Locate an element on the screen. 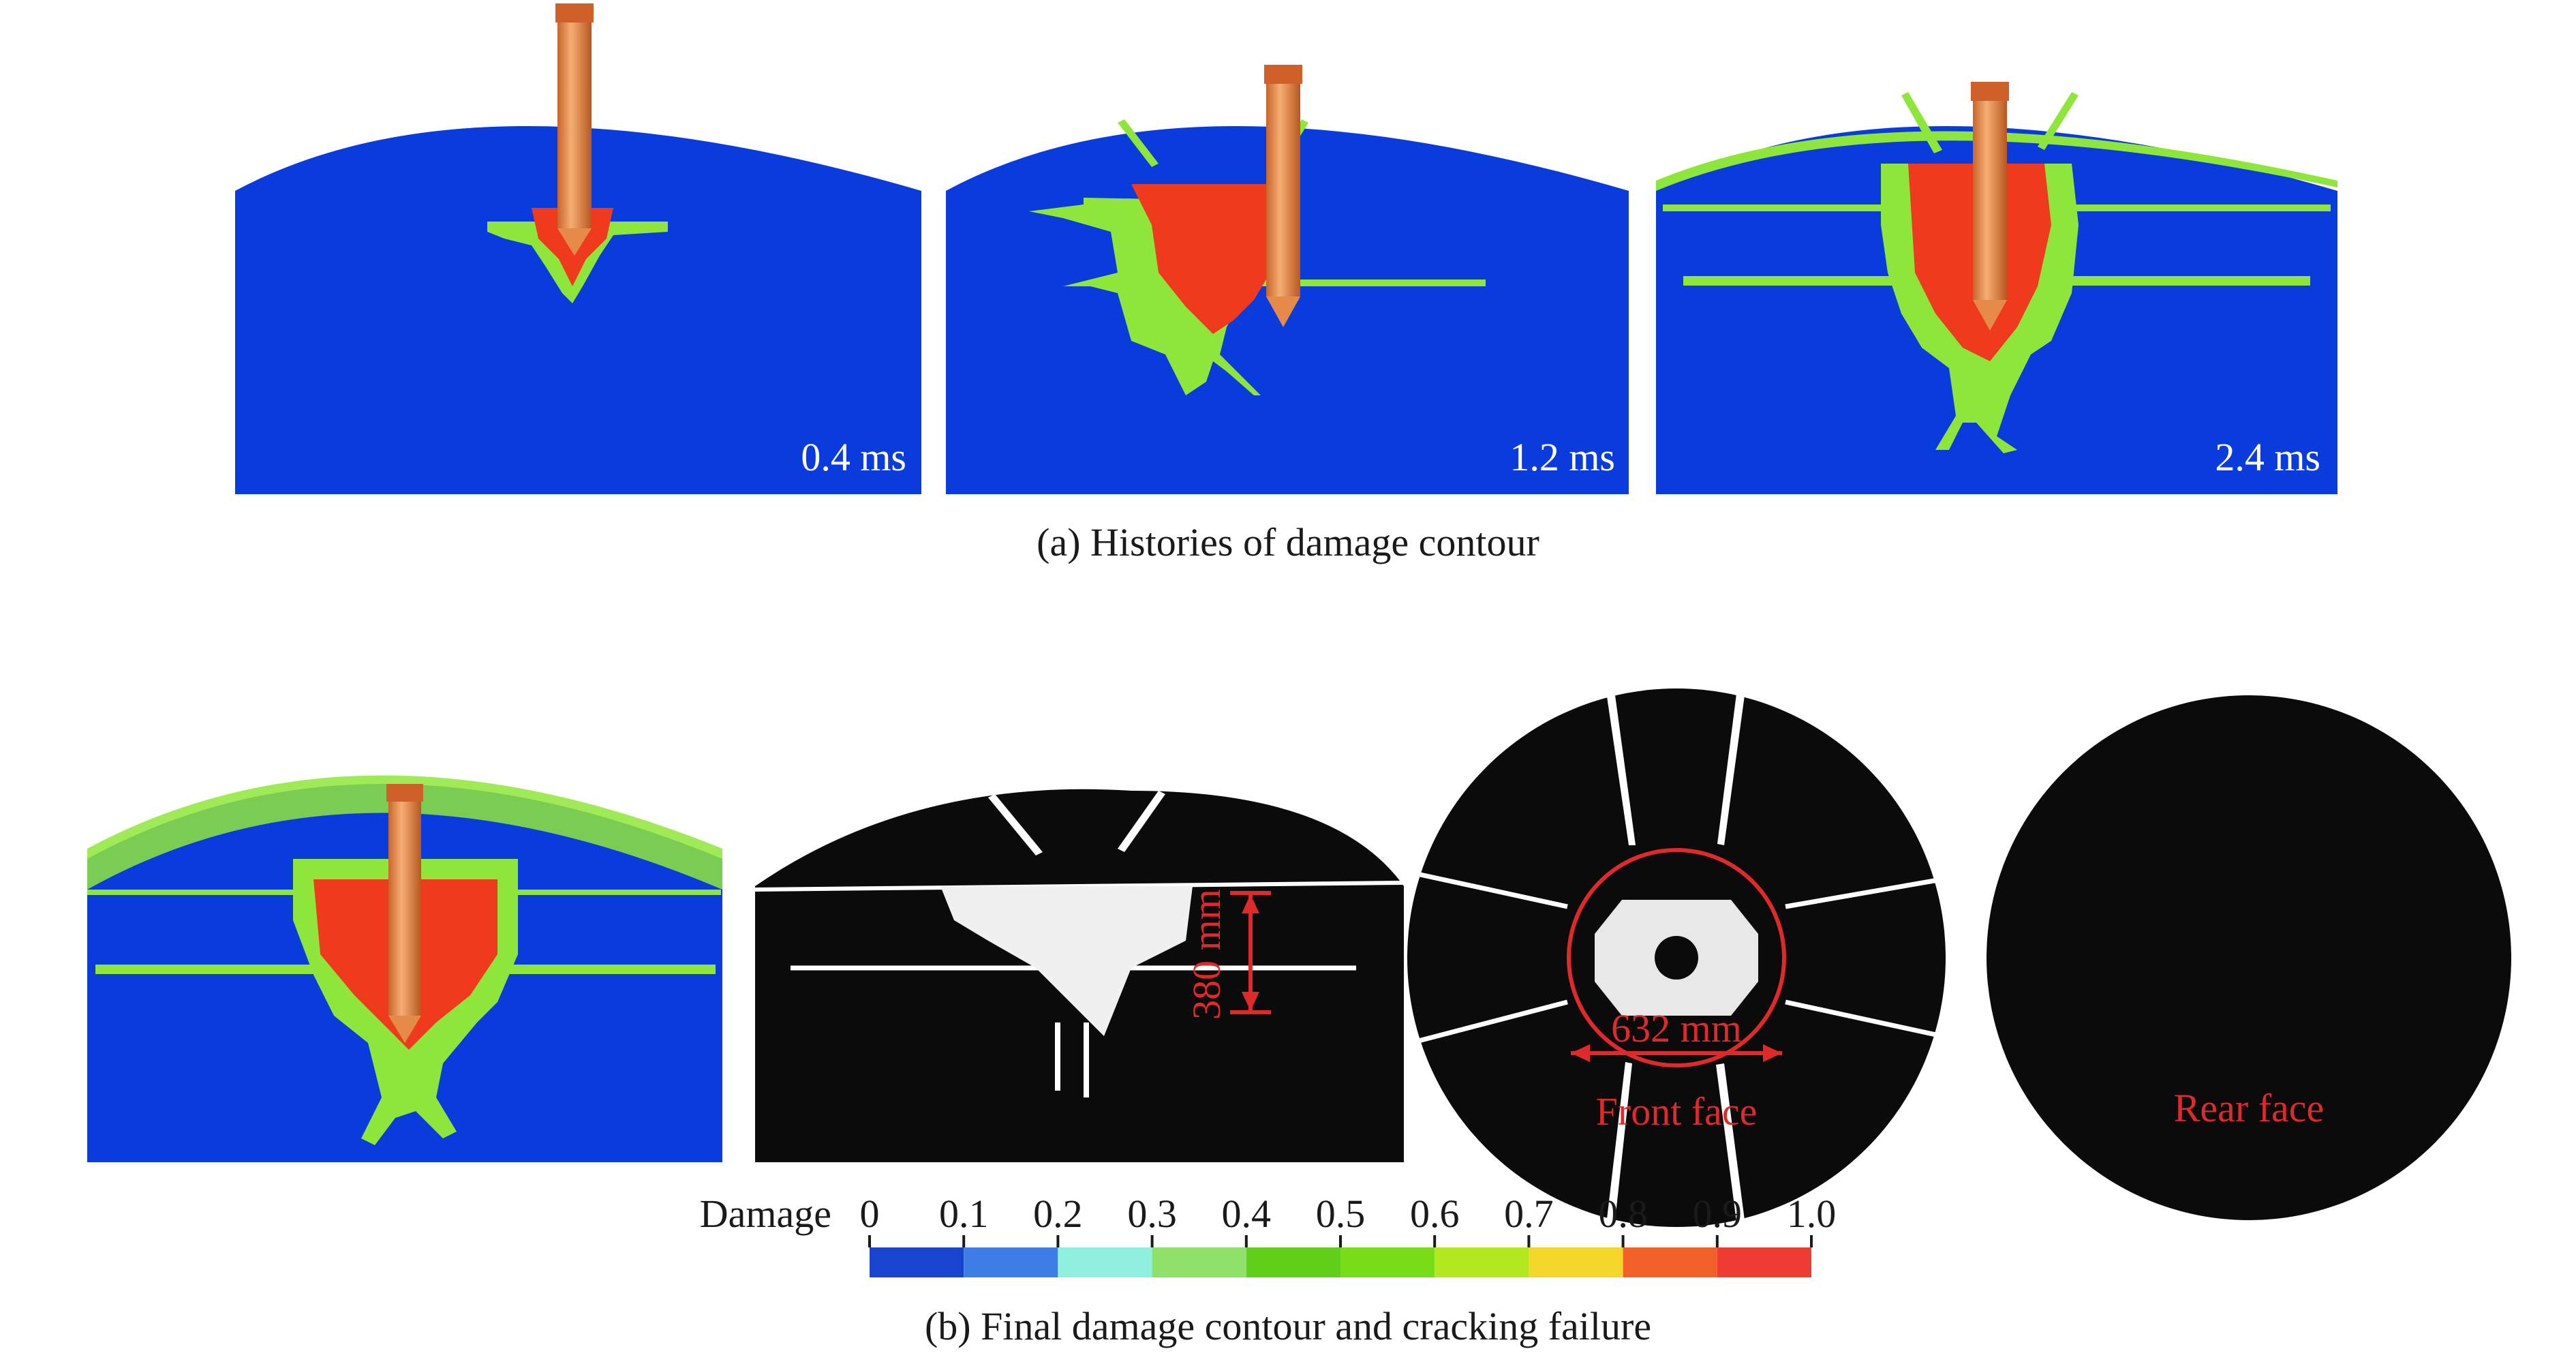  damage-ring is located at coordinates (1676, 957).